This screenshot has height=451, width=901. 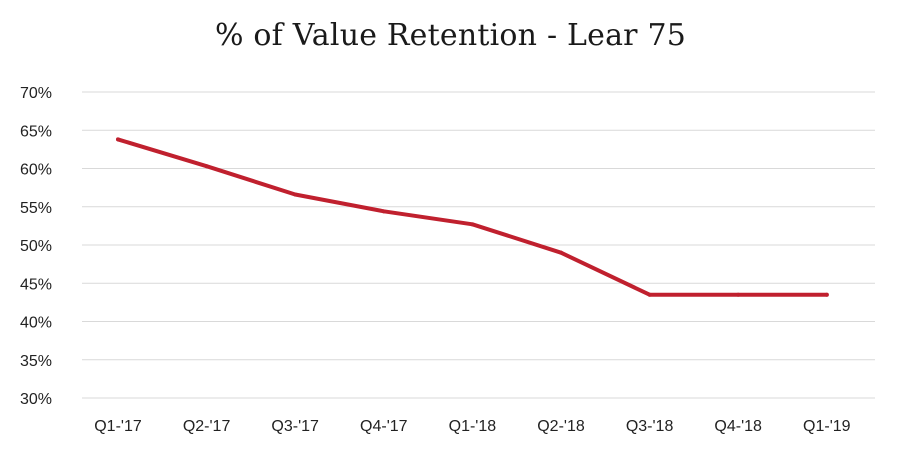 I want to click on x-tick-label: Q3-'17, so click(x=295, y=426).